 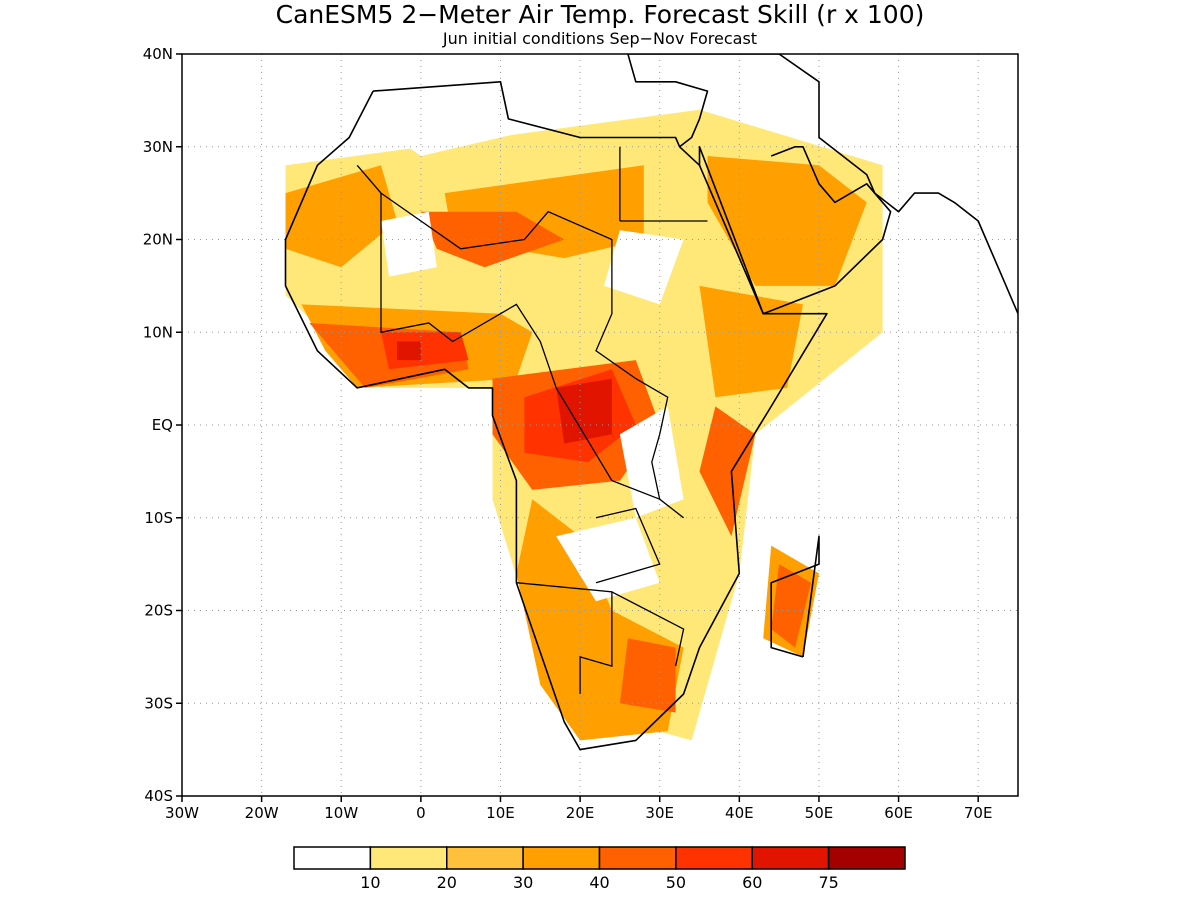 I want to click on colorbar-label: 50, so click(x=676, y=882).